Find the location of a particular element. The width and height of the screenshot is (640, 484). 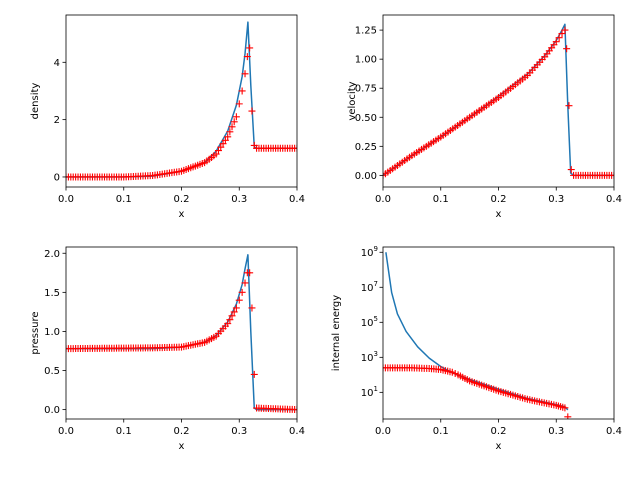

internal-energy-xtick-label: 0.3 is located at coordinates (556, 431).